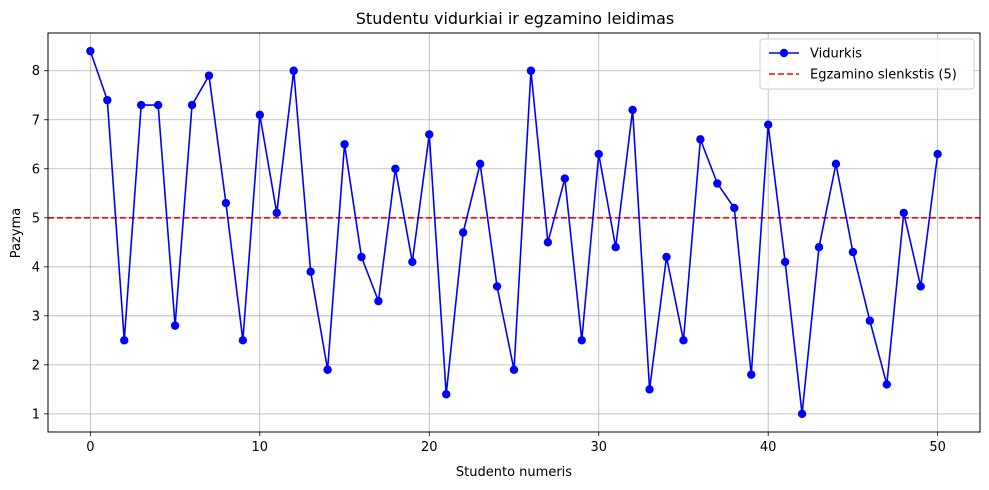 The image size is (989, 490). Describe the element at coordinates (36, 267) in the screenshot. I see `y-tick-label: 4` at that location.